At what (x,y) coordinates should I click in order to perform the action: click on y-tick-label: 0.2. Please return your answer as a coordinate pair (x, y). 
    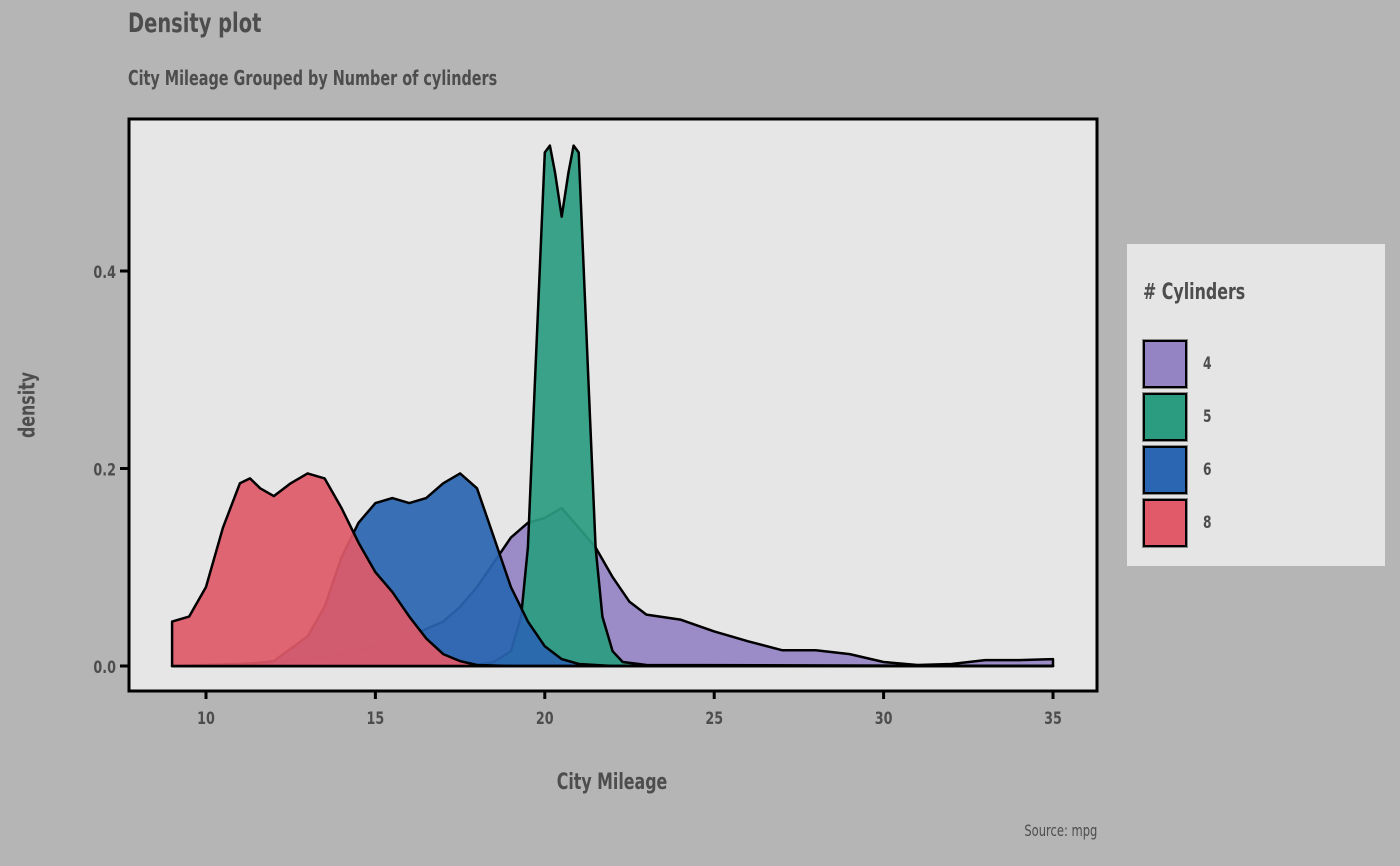
    Looking at the image, I should click on (104, 470).